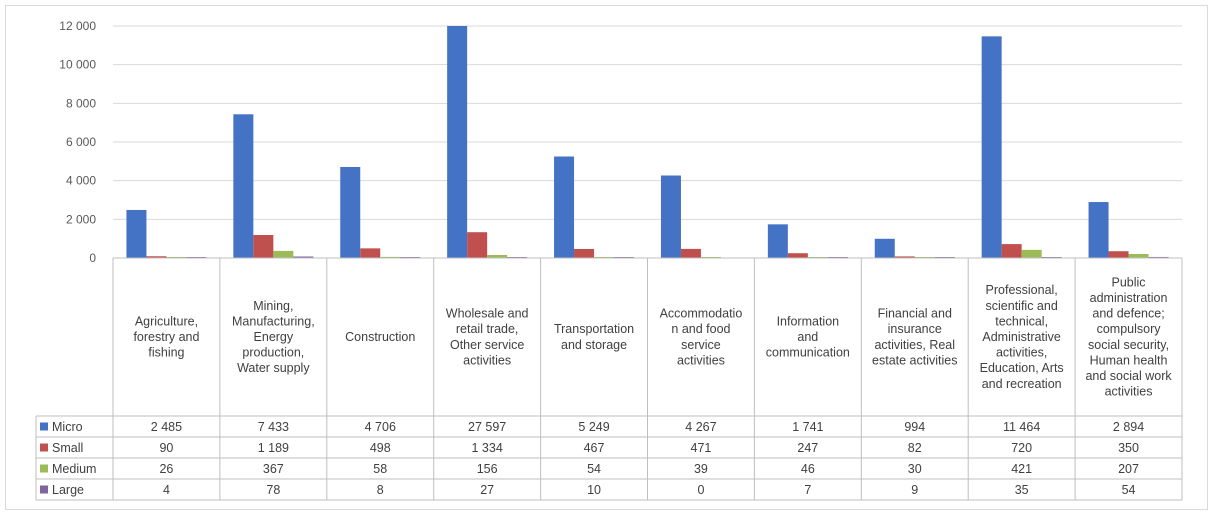 Image resolution: width=1214 pixels, height=516 pixels. What do you see at coordinates (44, 489) in the screenshot?
I see `legend-key-large` at bounding box center [44, 489].